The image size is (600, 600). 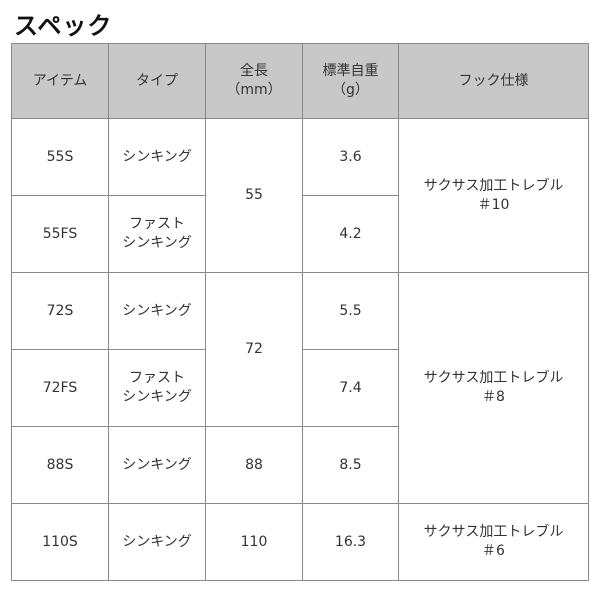 What do you see at coordinates (60, 388) in the screenshot?
I see `cell-item: 72FS` at bounding box center [60, 388].